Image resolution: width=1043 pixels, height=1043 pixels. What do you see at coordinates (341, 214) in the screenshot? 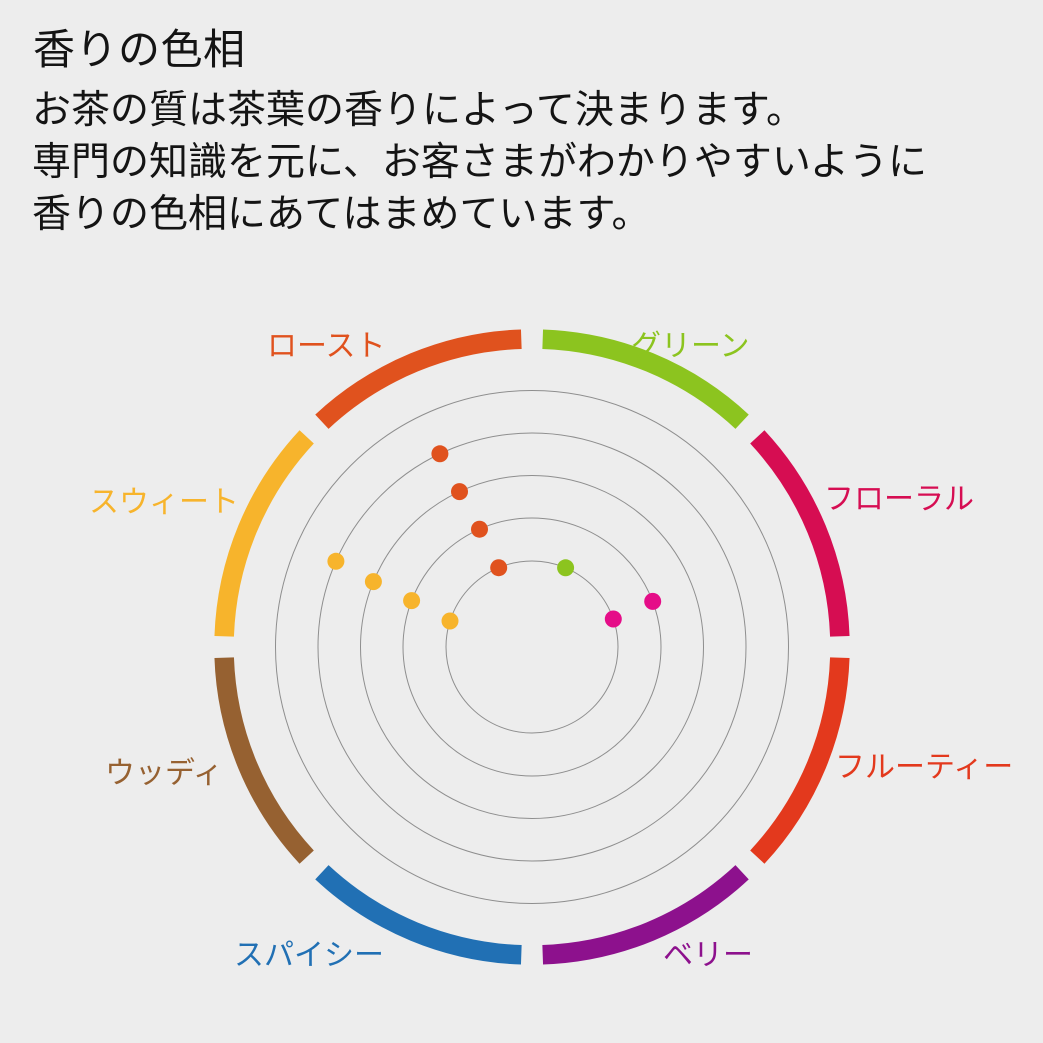
I see `description-line-3: 香りの色相にあてはまめています。` at bounding box center [341, 214].